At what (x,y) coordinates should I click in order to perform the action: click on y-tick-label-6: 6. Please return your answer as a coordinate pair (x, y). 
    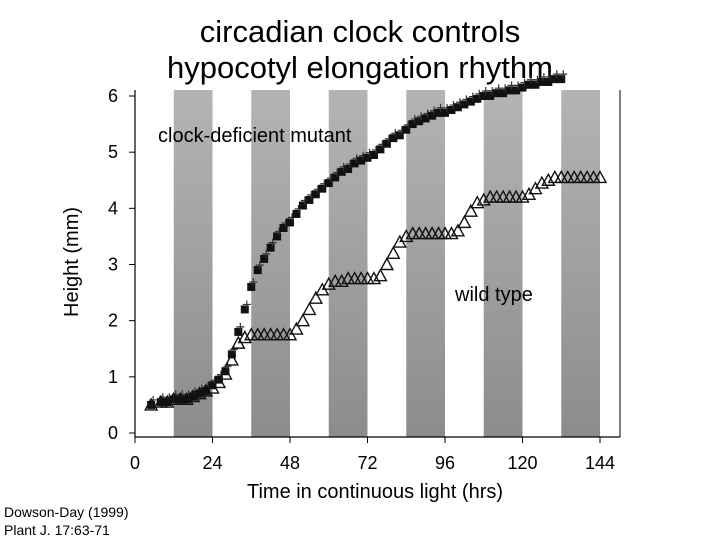
    Looking at the image, I should click on (113, 96).